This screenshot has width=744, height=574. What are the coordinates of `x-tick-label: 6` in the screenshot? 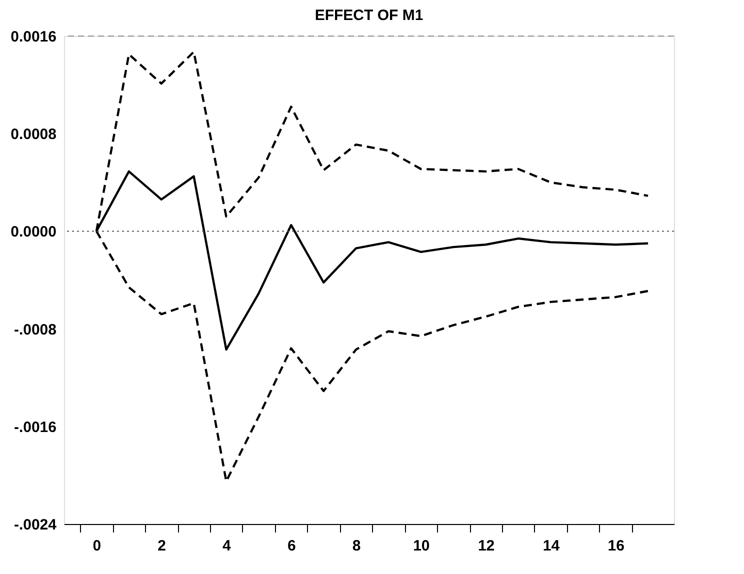 It's located at (291, 546).